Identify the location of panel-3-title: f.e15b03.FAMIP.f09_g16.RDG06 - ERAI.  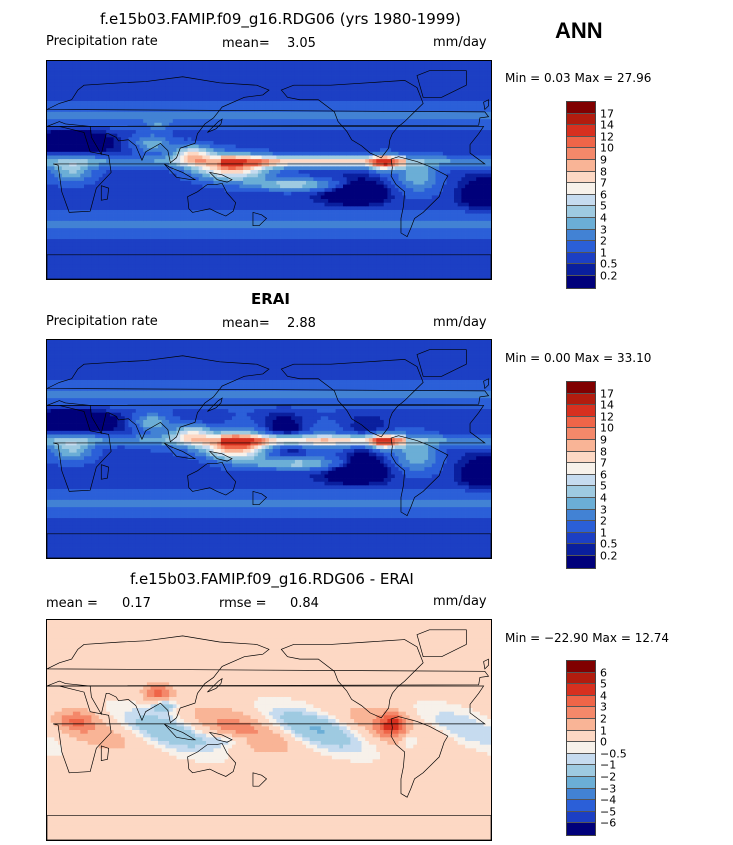
(272, 579).